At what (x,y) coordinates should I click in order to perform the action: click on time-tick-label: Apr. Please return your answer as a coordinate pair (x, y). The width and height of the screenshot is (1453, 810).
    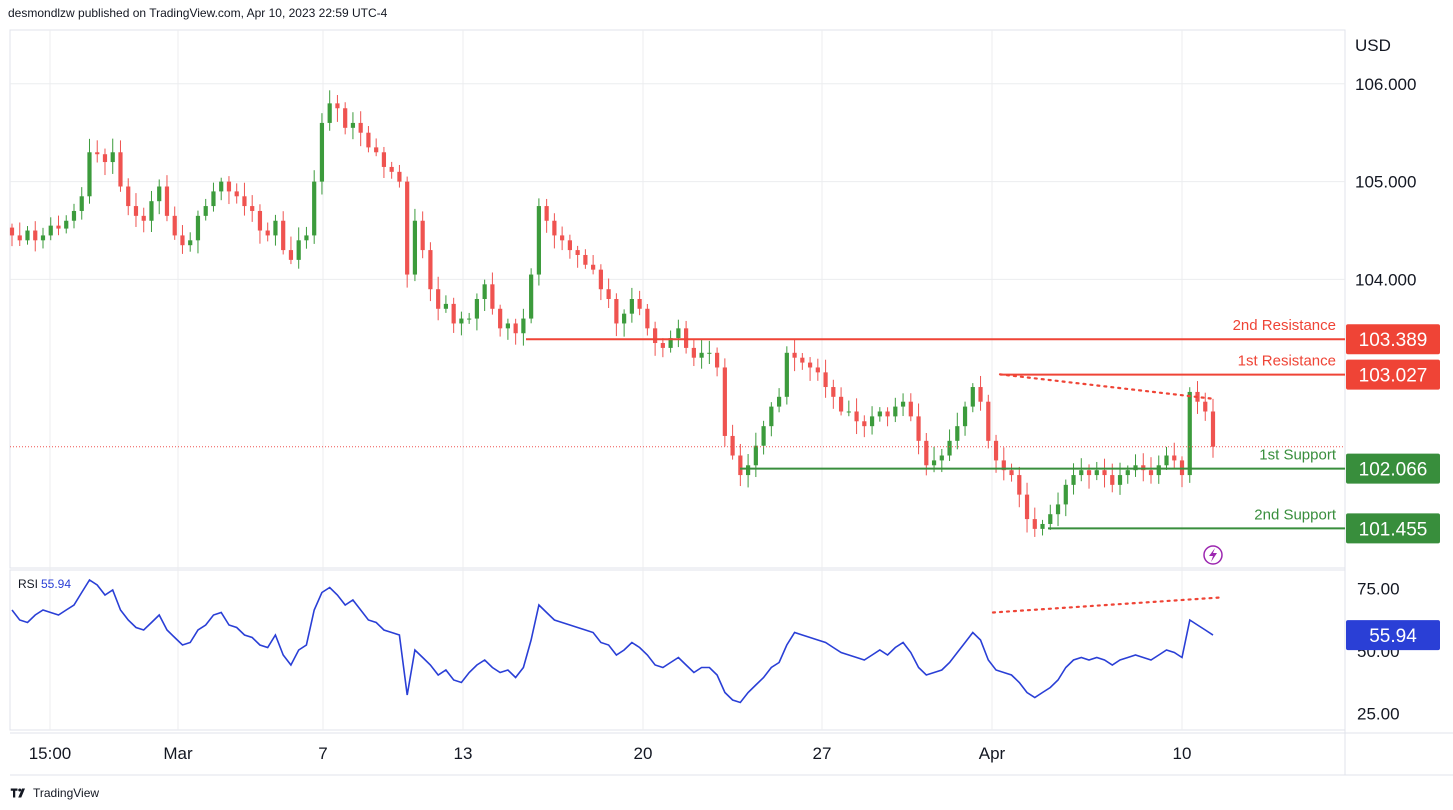
    Looking at the image, I should click on (992, 753).